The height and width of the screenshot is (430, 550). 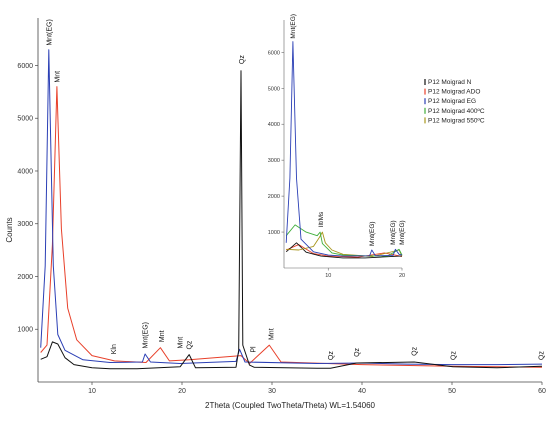 I want to click on inset-series-group, so click(x=344, y=150).